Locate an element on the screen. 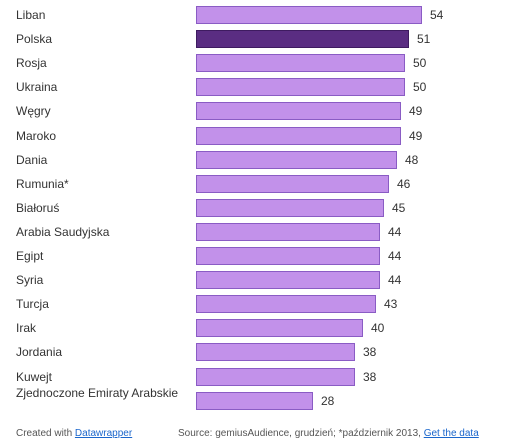 The width and height of the screenshot is (521, 444). value-label: 43 is located at coordinates (391, 304).